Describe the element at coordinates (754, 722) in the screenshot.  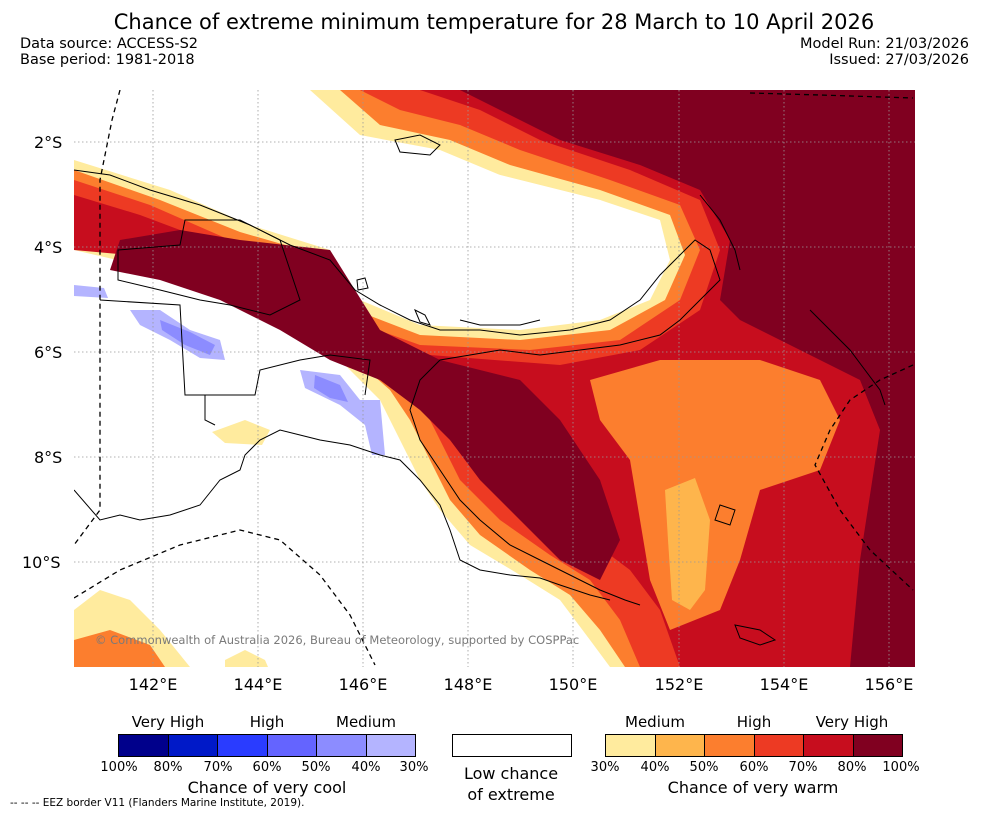
I see `warm-category: High` at that location.